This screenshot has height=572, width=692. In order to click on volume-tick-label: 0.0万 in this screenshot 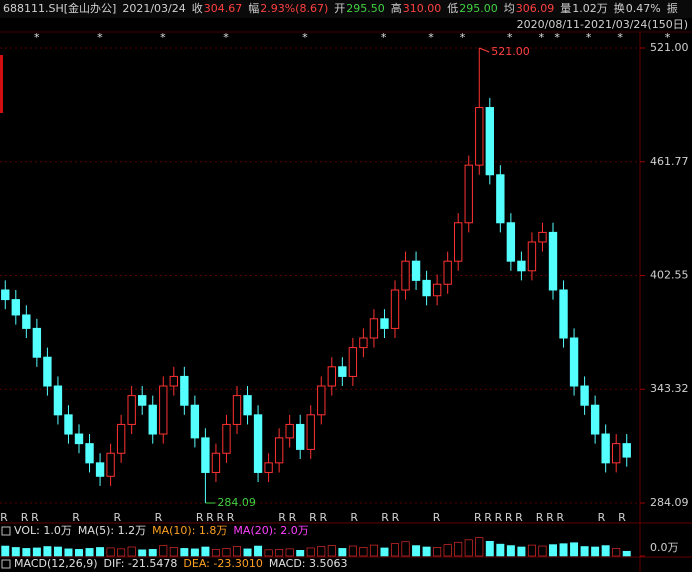, I will do `click(664, 547)`.